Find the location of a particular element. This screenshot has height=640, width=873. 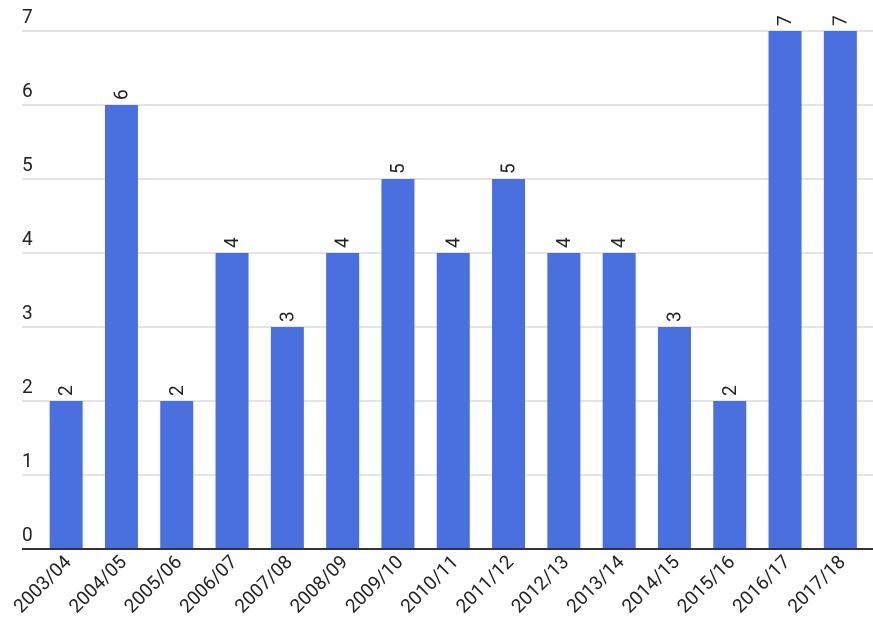

x-tick-label: 2014/15 is located at coordinates (650, 583).